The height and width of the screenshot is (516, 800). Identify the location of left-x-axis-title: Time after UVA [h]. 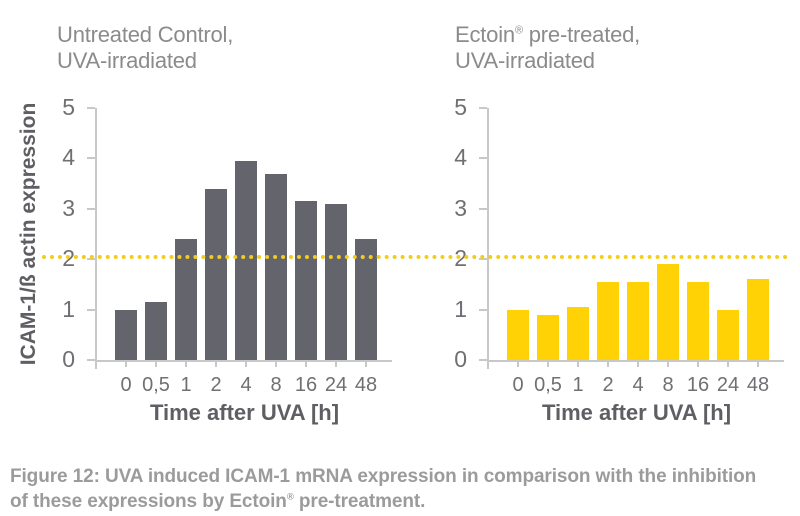
(244, 412).